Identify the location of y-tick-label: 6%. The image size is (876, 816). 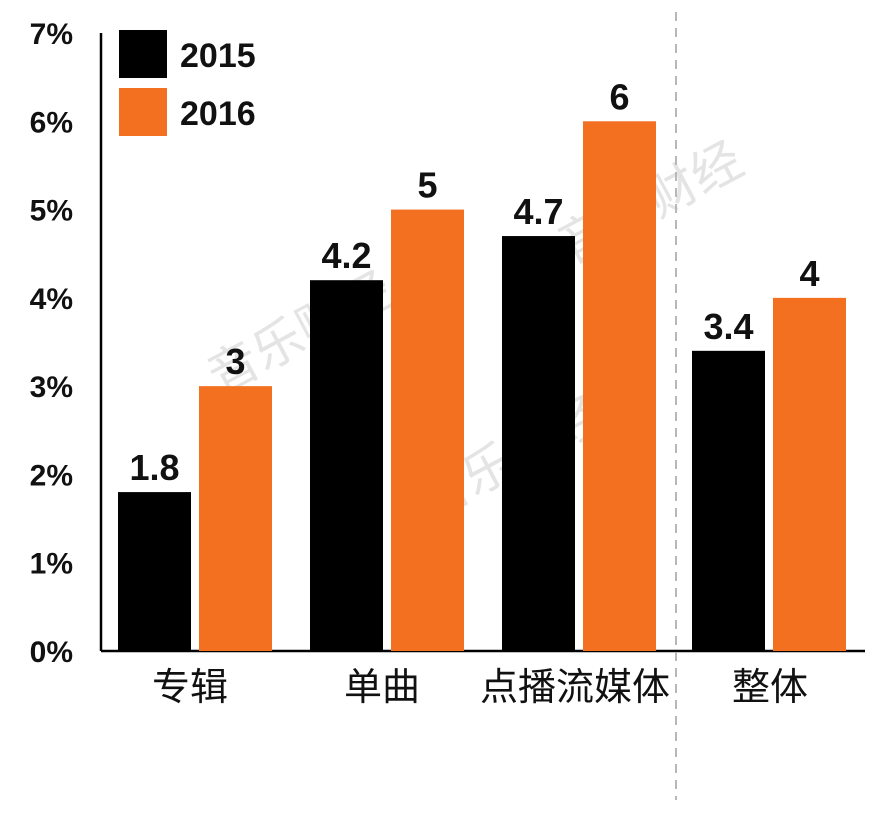
(51, 122).